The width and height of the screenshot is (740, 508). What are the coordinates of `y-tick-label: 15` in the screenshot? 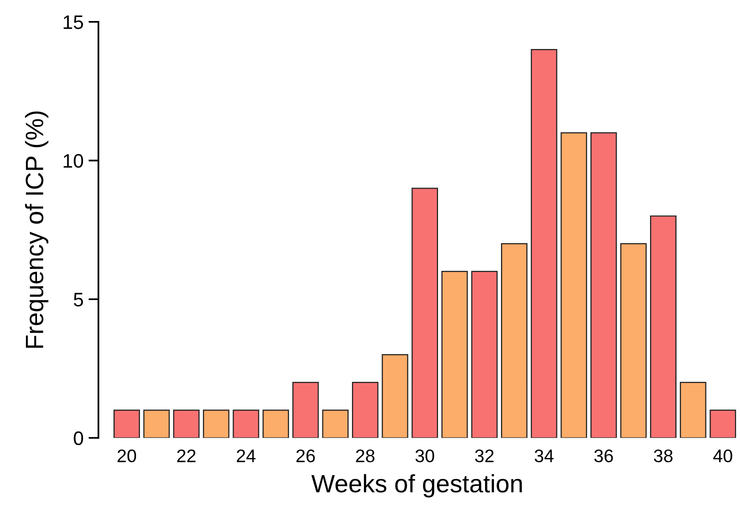 It's located at (74, 23).